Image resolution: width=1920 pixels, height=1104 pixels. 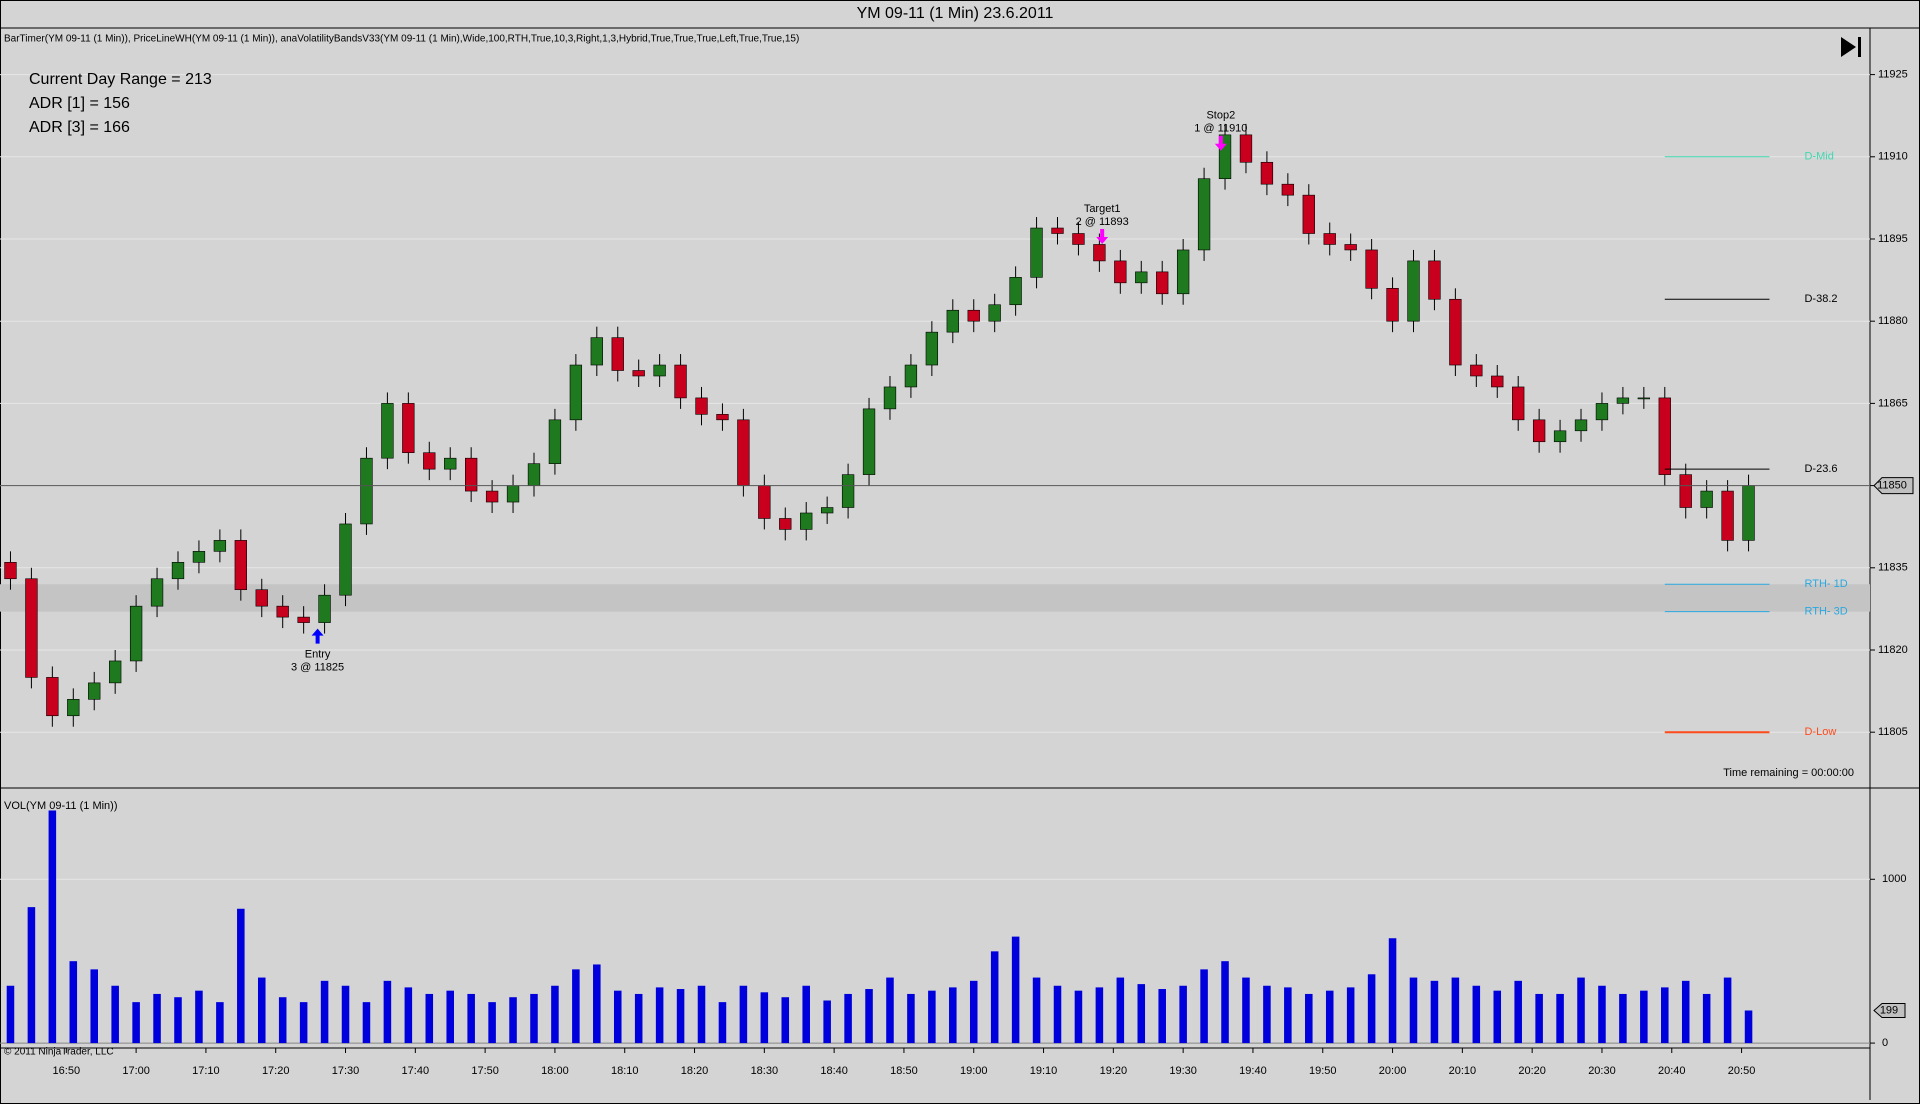 What do you see at coordinates (416, 1071) in the screenshot?
I see `x-tick-label: 17:40` at bounding box center [416, 1071].